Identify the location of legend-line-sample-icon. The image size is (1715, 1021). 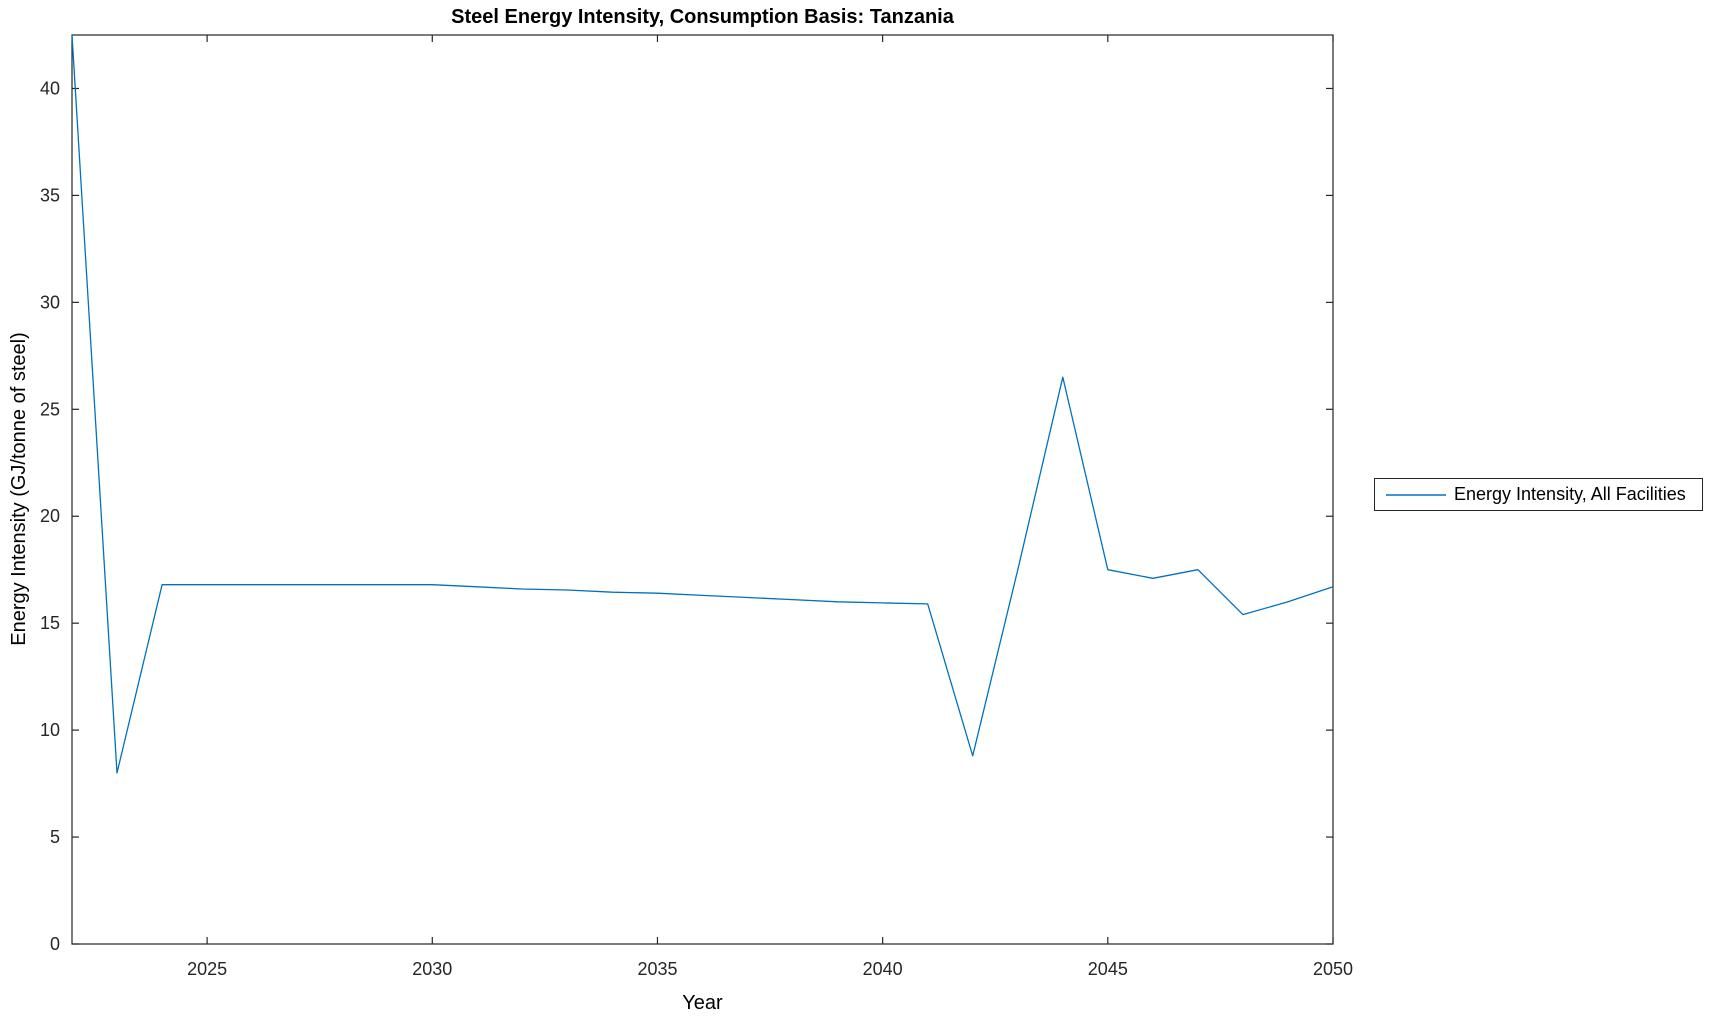
(1416, 494).